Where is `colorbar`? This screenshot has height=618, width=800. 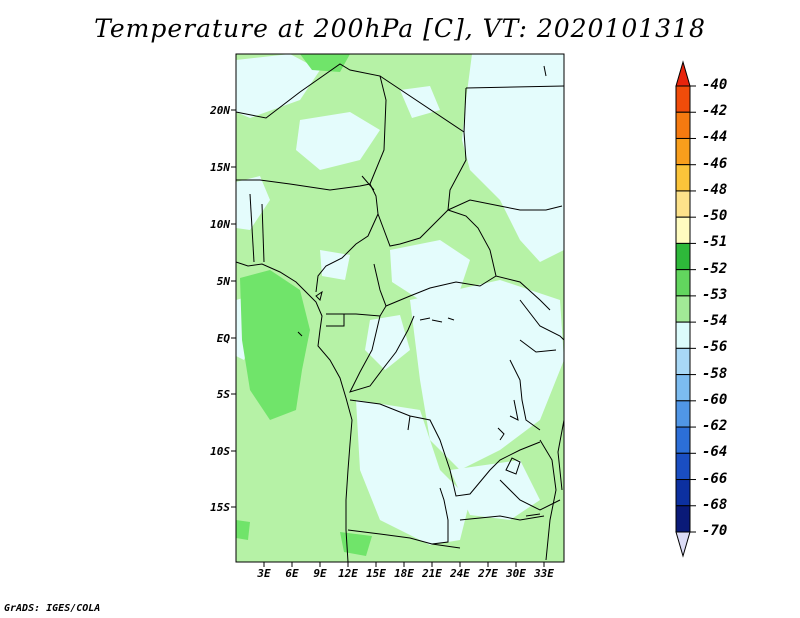
colorbar is located at coordinates (685, 309).